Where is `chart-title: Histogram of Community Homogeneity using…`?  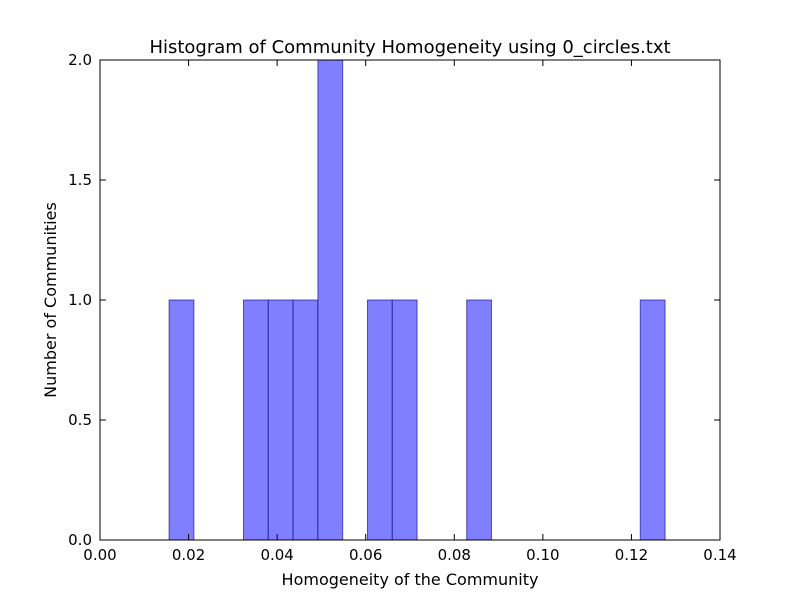 chart-title: Histogram of Community Homogeneity using… is located at coordinates (409, 47).